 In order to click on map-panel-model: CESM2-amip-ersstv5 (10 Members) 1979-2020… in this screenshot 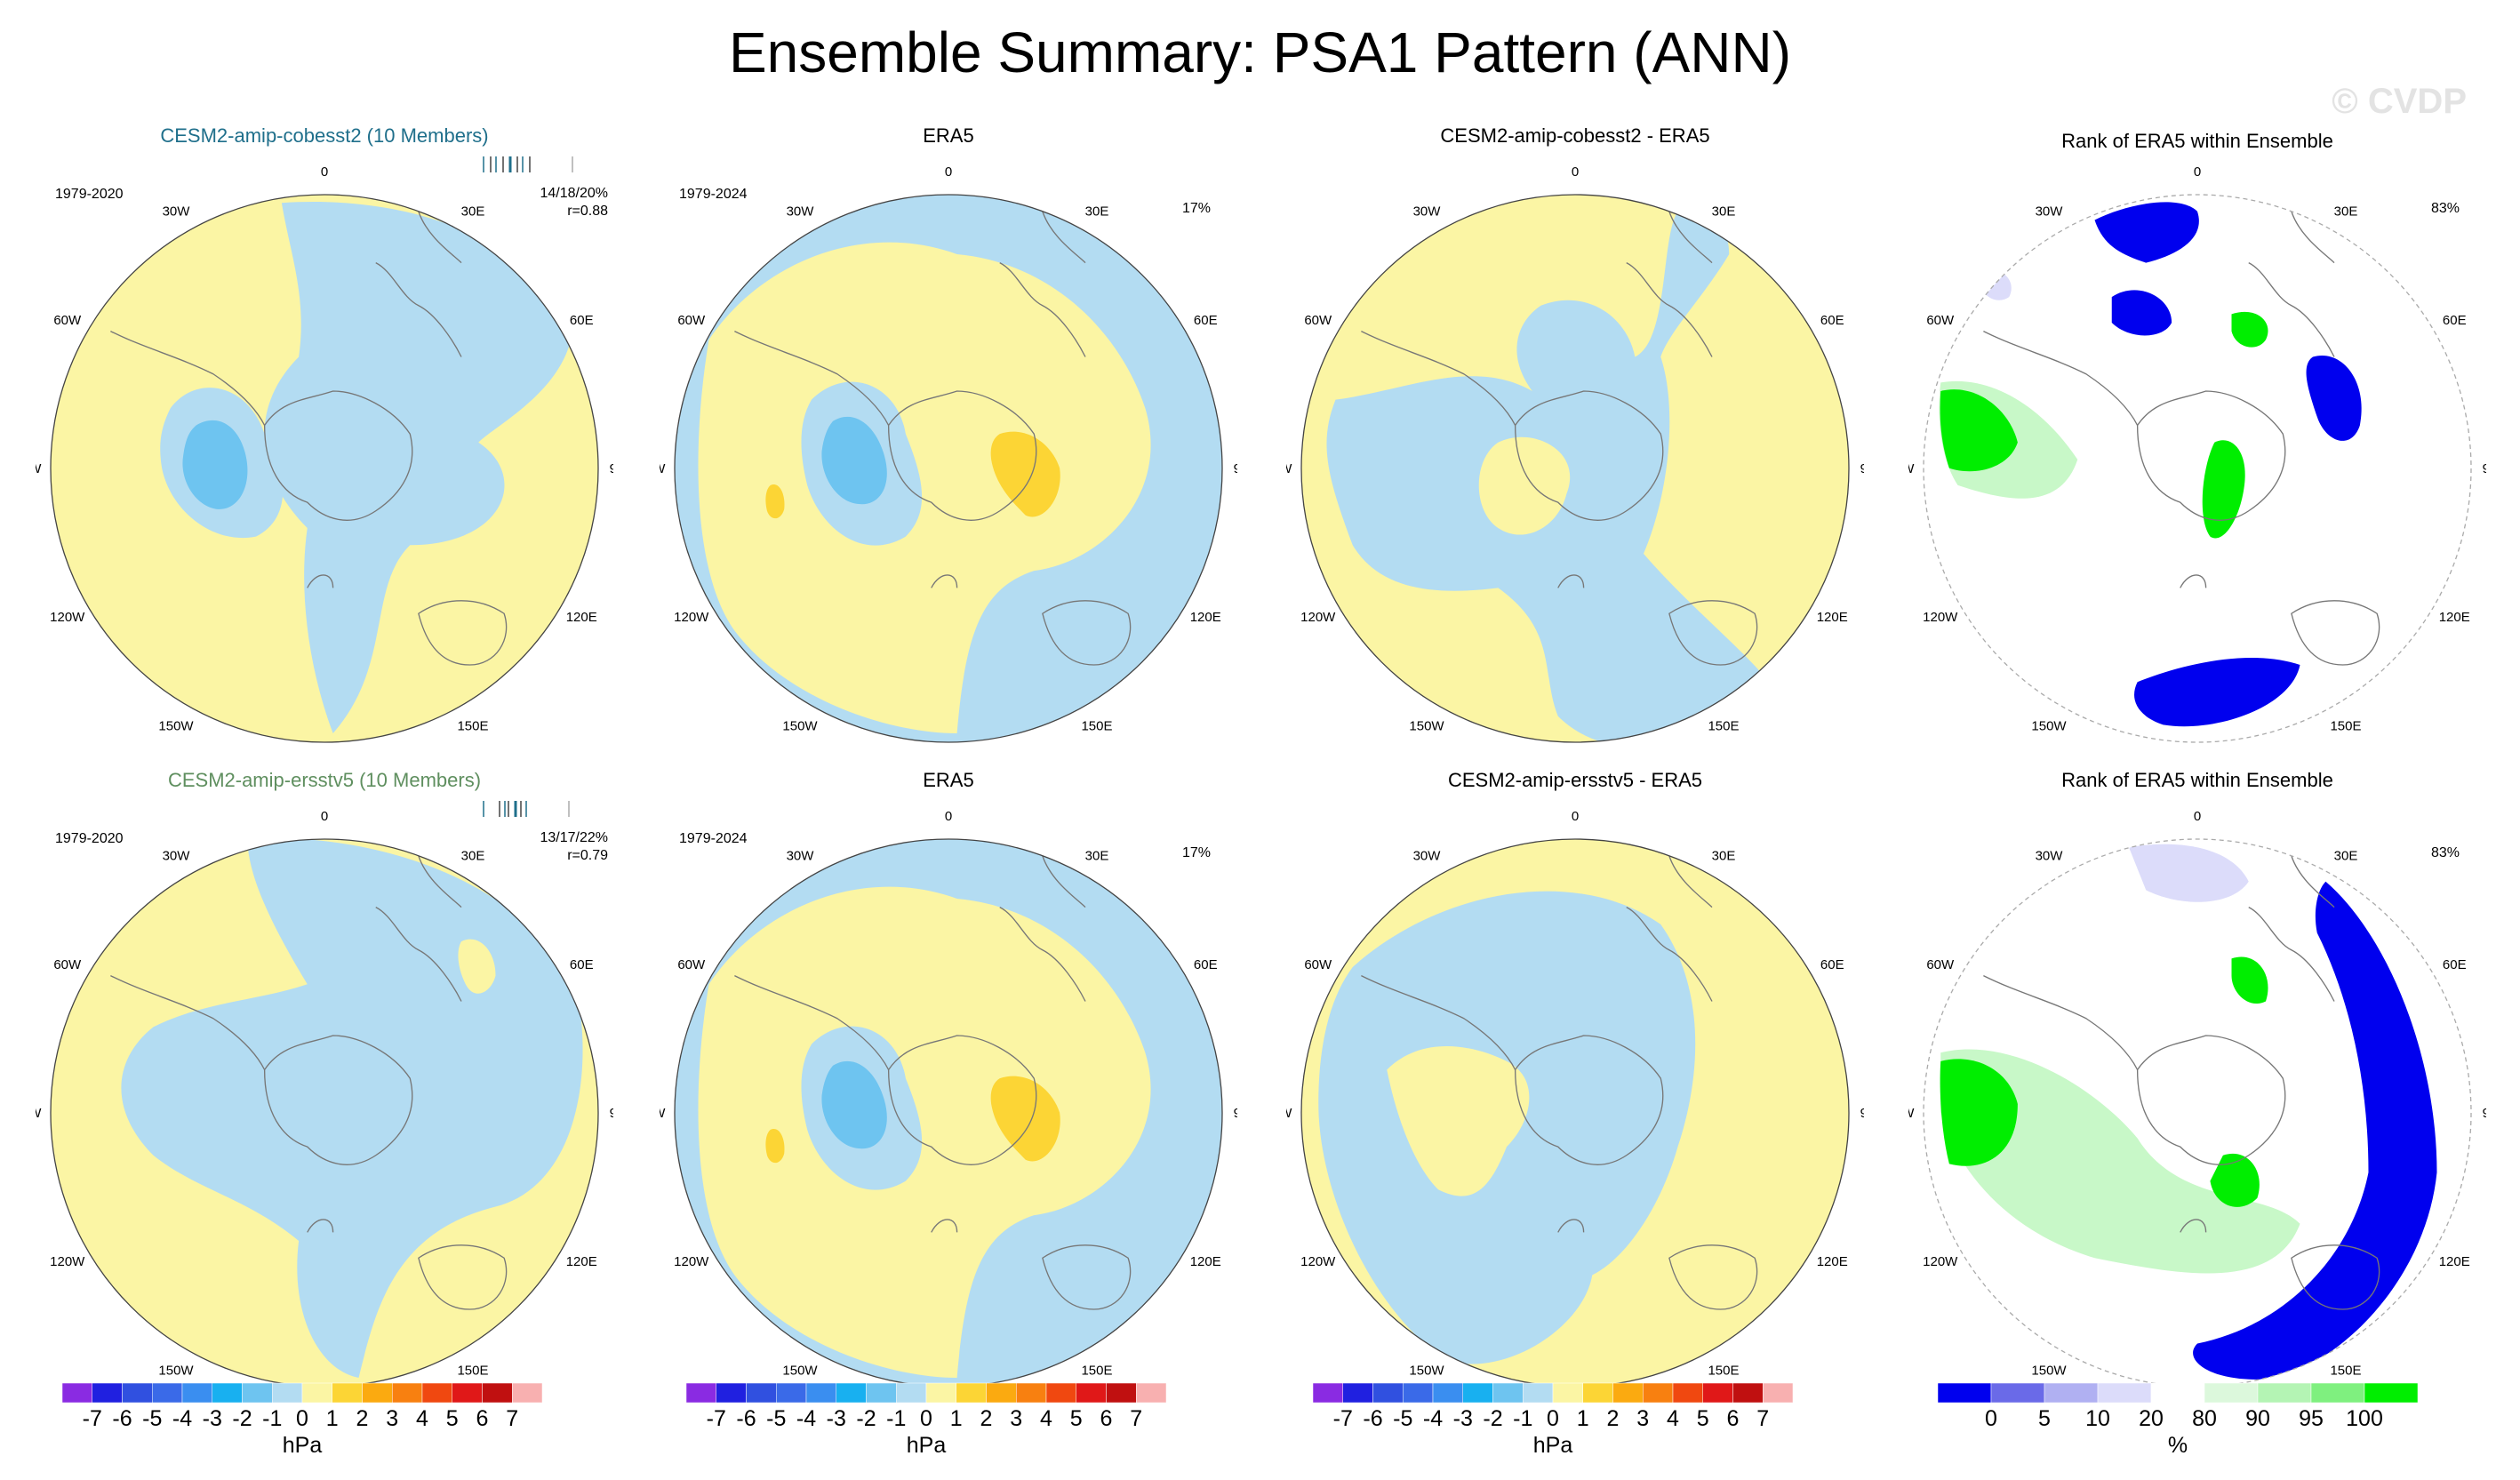, I will do `click(324, 1124)`.